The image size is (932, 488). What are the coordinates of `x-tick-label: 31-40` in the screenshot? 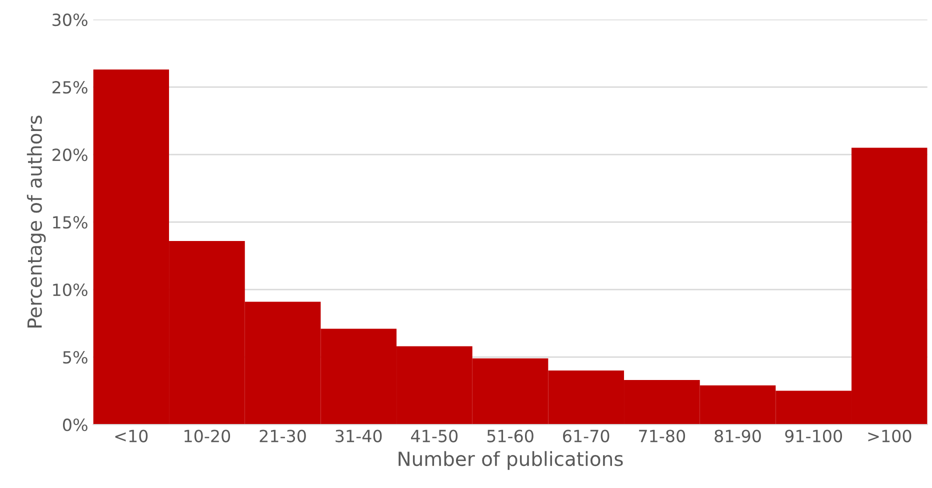 It's located at (359, 436).